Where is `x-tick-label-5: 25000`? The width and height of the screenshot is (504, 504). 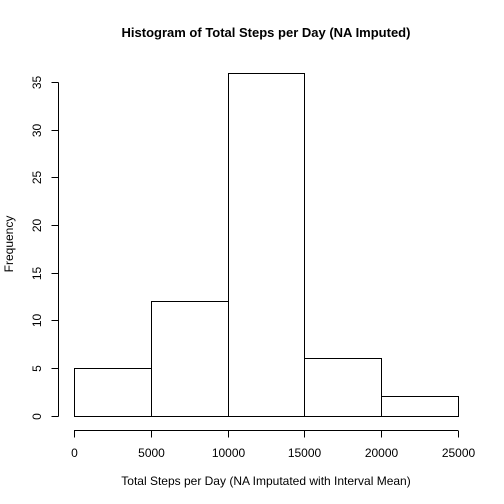
x-tick-label-5: 25000 is located at coordinates (459, 453).